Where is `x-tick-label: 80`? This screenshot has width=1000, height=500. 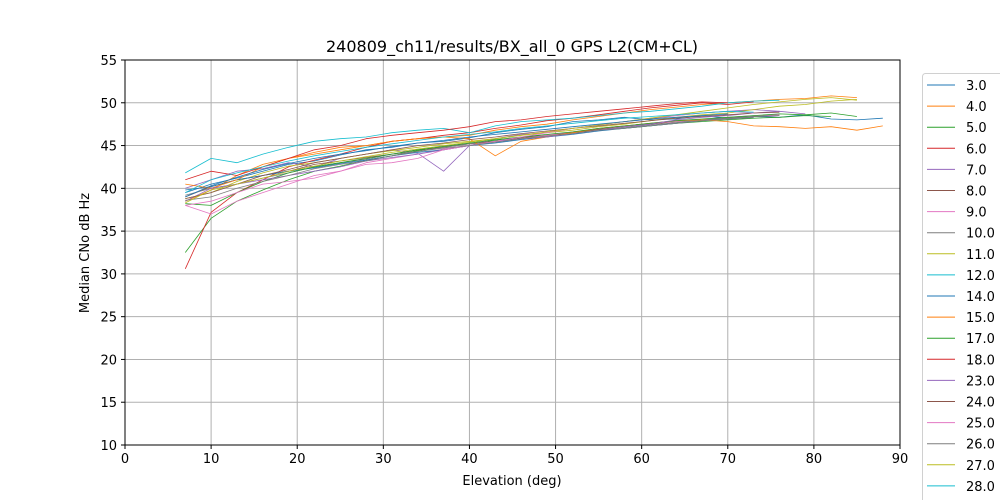 x-tick-label: 80 is located at coordinates (814, 459).